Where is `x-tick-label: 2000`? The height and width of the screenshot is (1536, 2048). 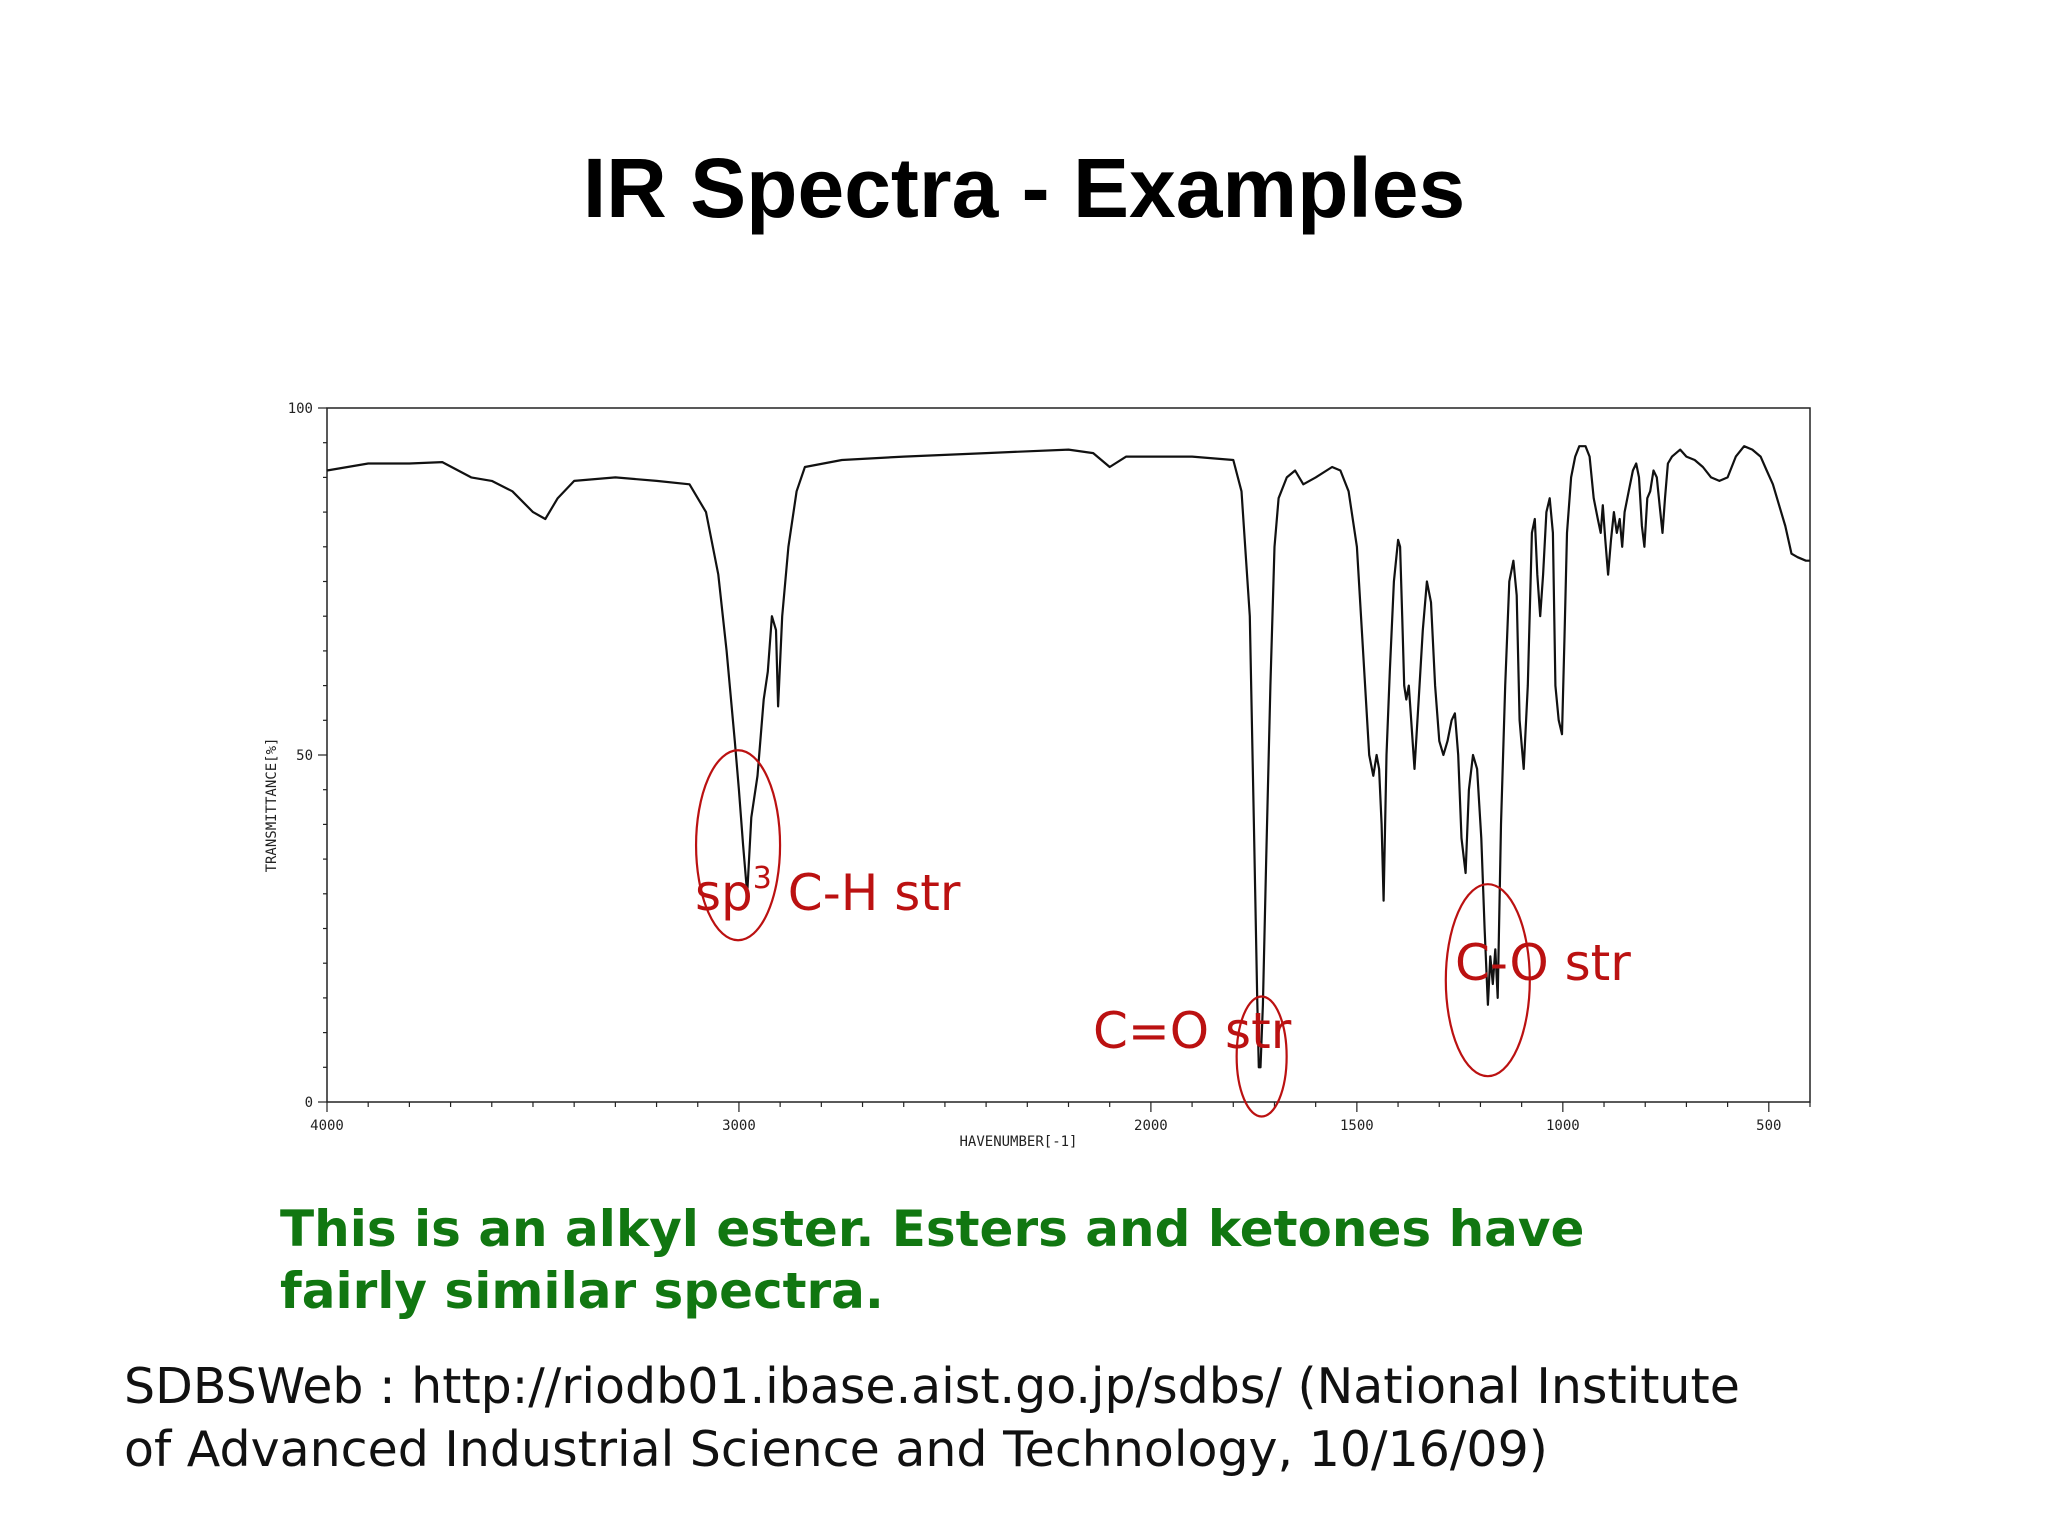 x-tick-label: 2000 is located at coordinates (1151, 1126).